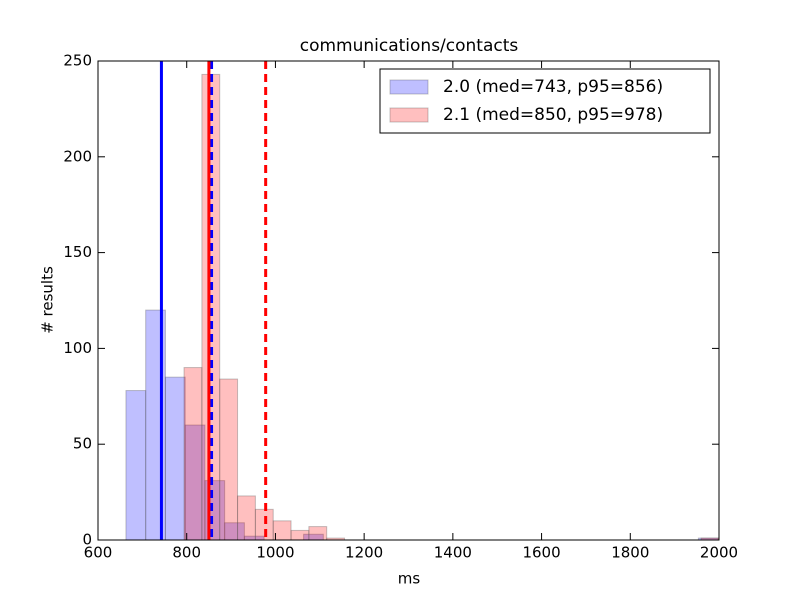 The image size is (800, 600). Describe the element at coordinates (630, 553) in the screenshot. I see `x-tick-label: 1800` at that location.